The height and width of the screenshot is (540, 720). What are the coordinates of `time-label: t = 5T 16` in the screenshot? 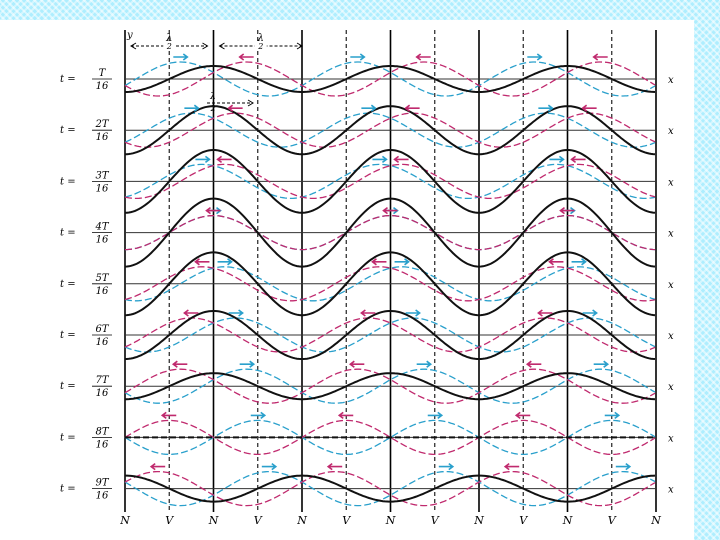 It's located at (86, 285).